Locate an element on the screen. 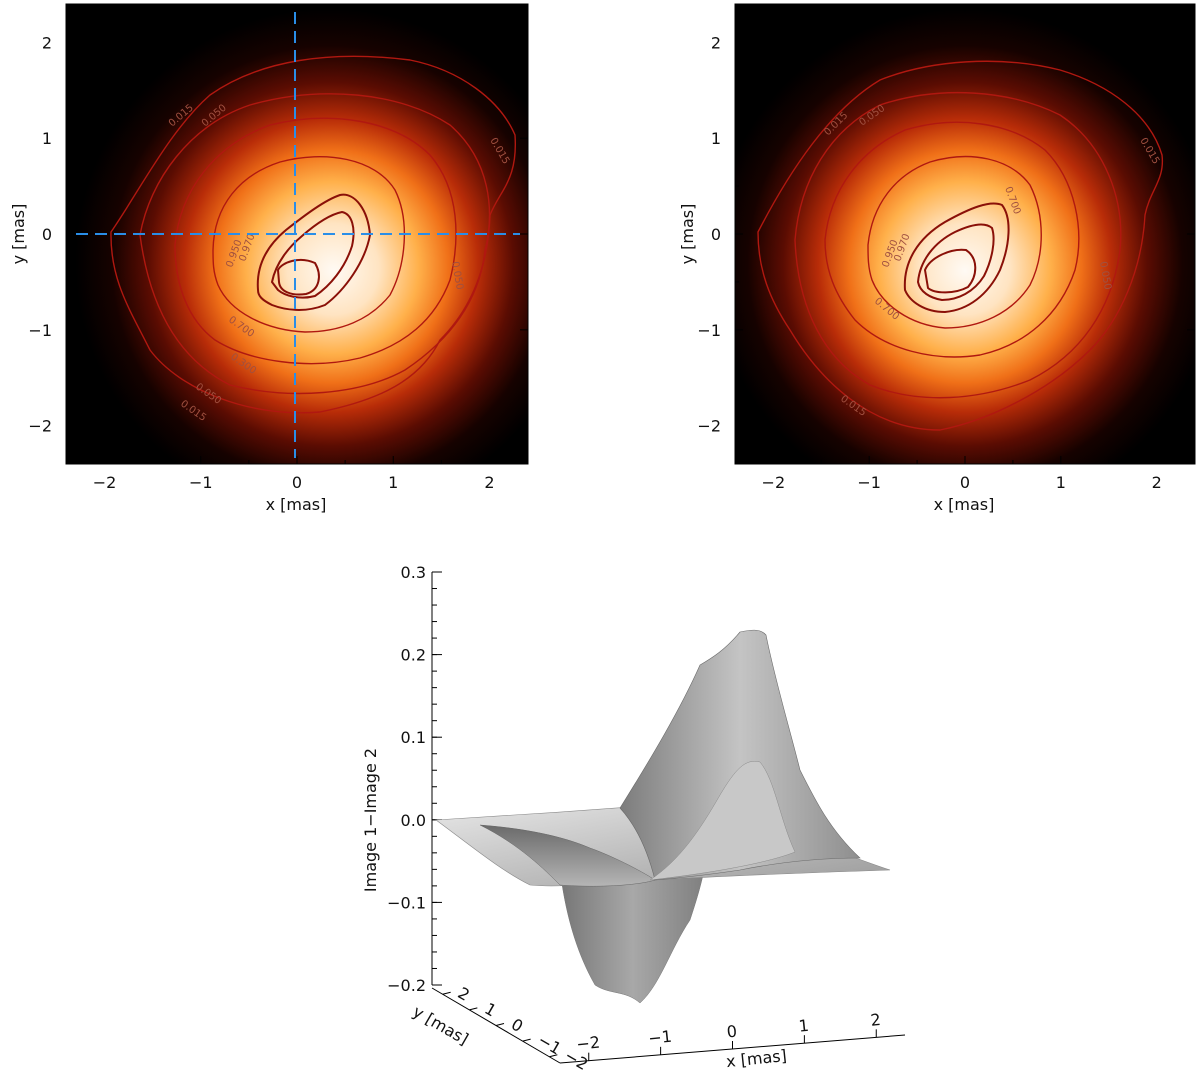 The height and width of the screenshot is (1075, 1200). x-base-tick-label: −1 is located at coordinates (659, 1037).